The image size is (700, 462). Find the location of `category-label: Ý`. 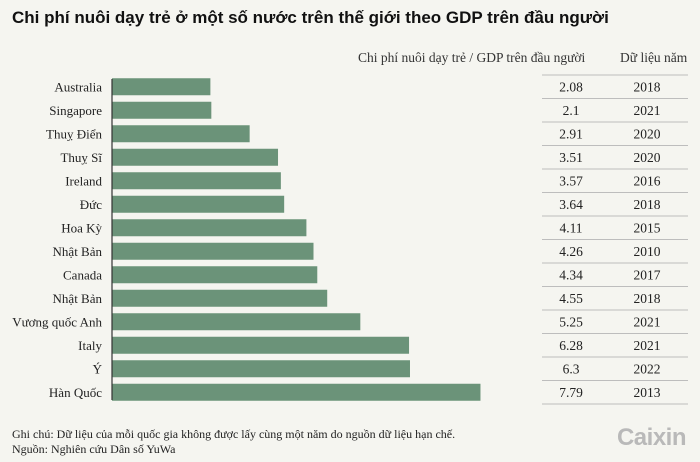

category-label: Ý is located at coordinates (98, 368).